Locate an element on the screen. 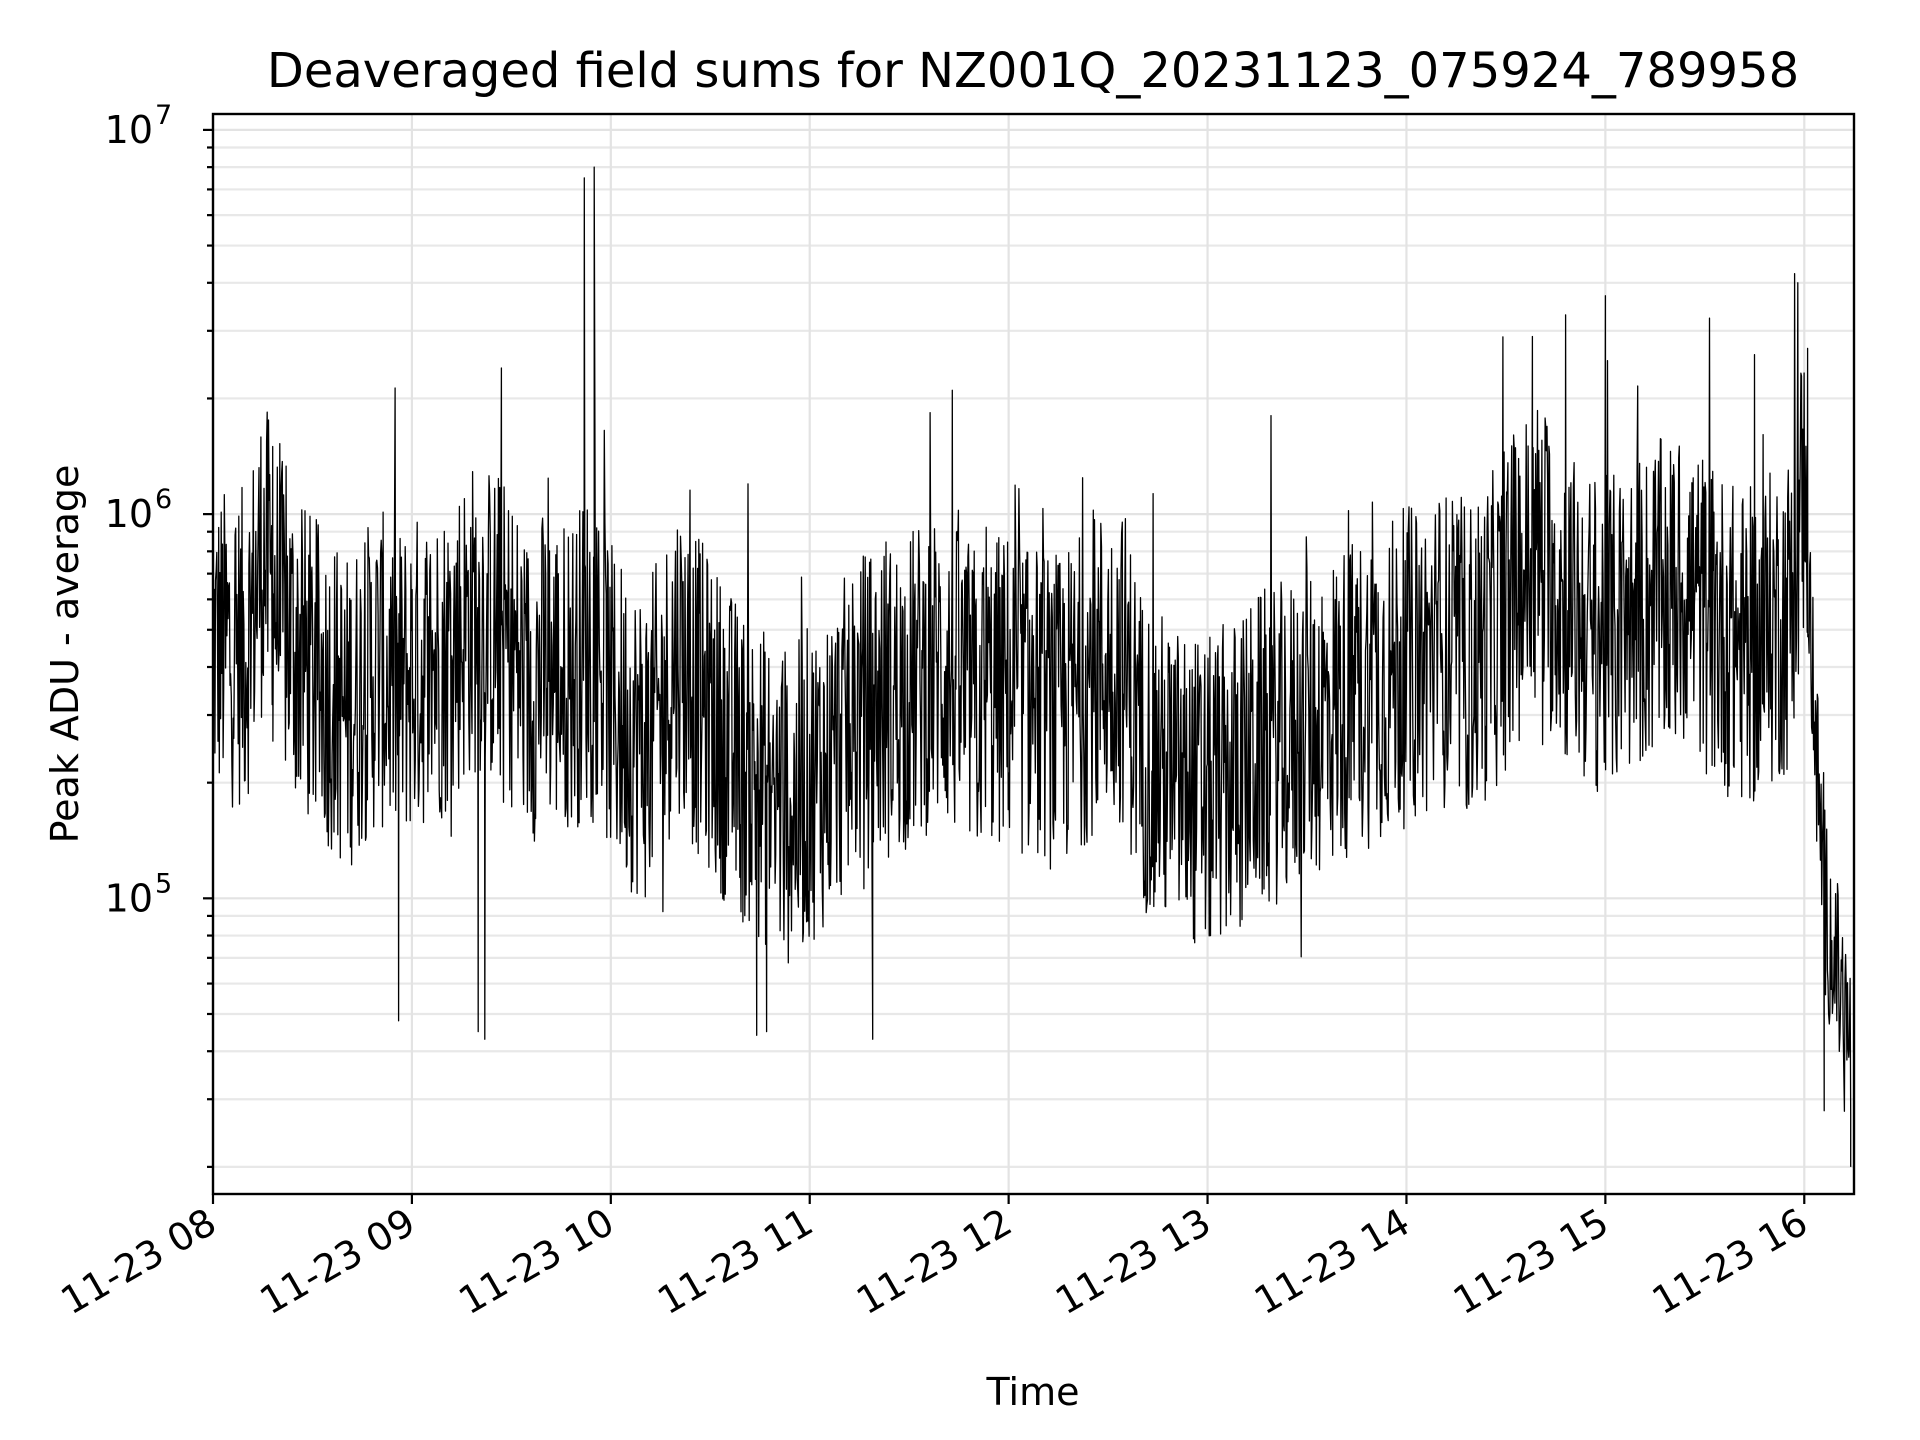 Image resolution: width=1920 pixels, height=1440 pixels. x-tick-label: 11-23 13 is located at coordinates (1133, 1262).